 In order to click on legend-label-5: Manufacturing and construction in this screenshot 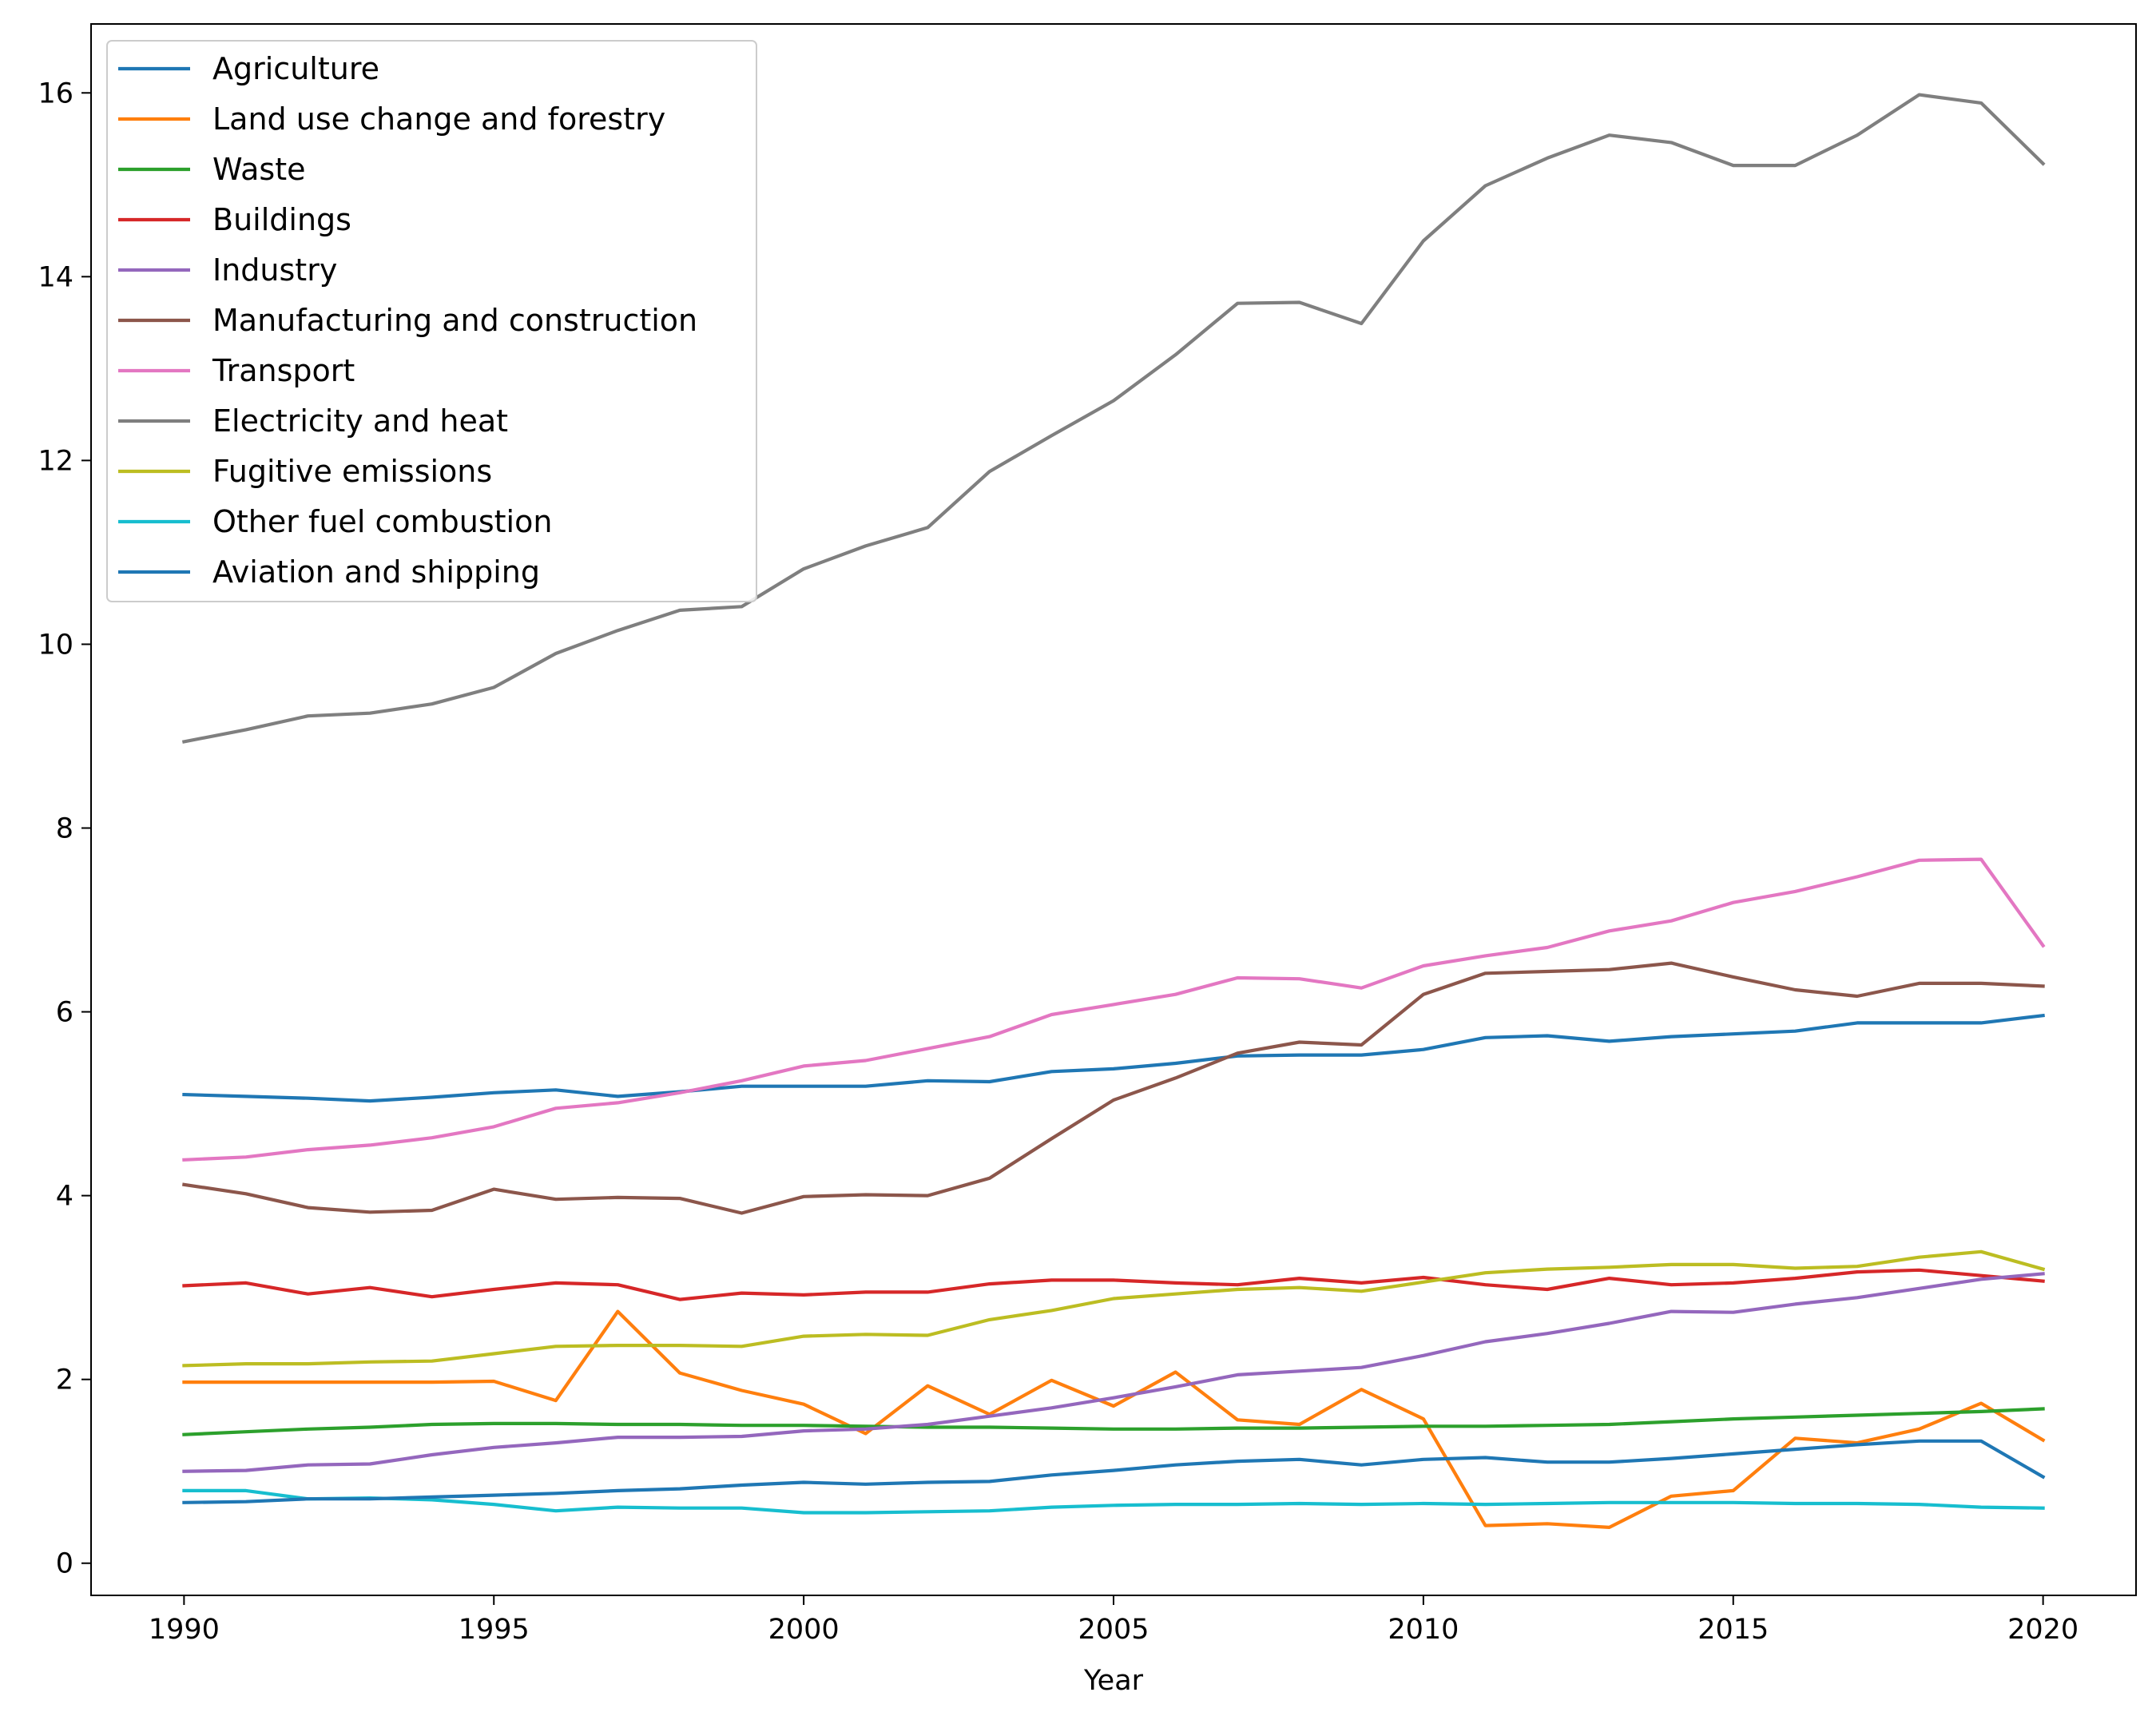, I will do `click(454, 320)`.